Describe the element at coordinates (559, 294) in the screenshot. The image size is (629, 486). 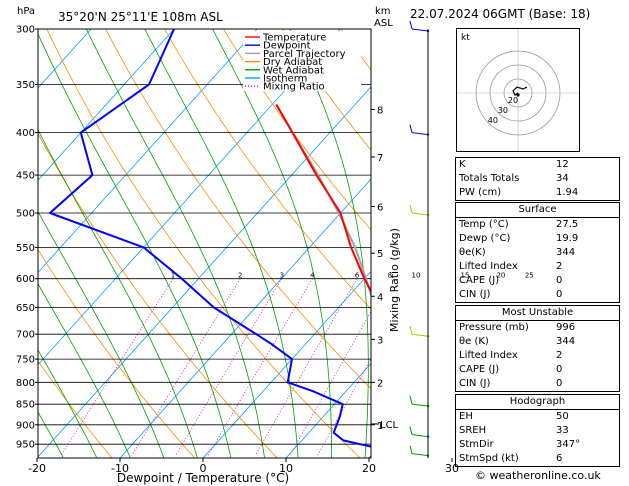
I see `surface-value: 0` at that location.